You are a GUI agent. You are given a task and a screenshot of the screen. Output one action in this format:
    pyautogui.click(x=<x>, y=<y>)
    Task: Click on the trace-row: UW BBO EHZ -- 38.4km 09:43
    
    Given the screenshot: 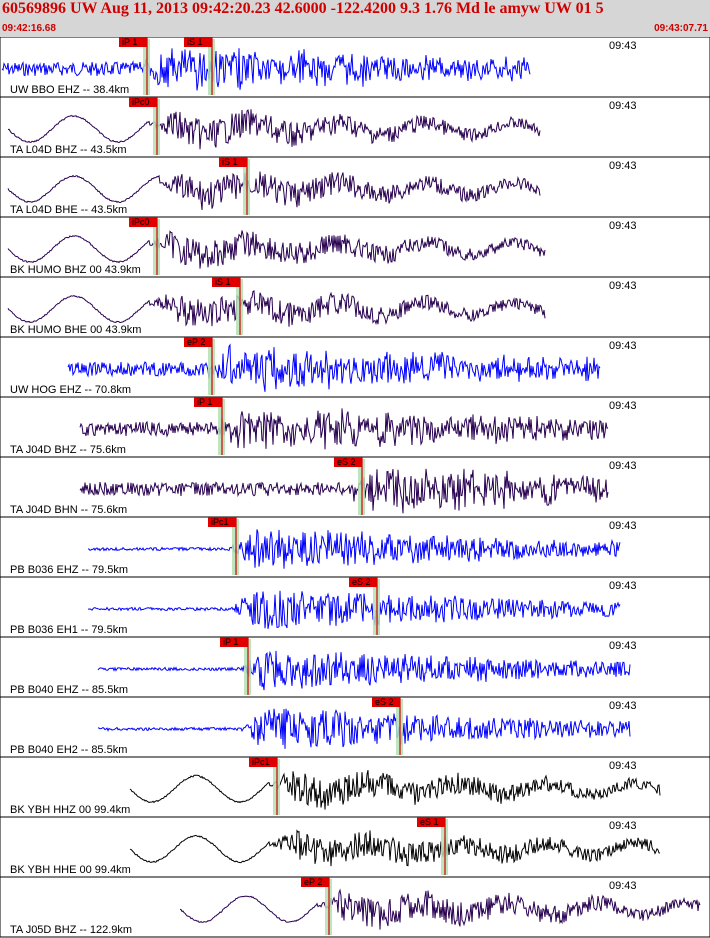 What is the action you would take?
    pyautogui.click(x=355, y=67)
    